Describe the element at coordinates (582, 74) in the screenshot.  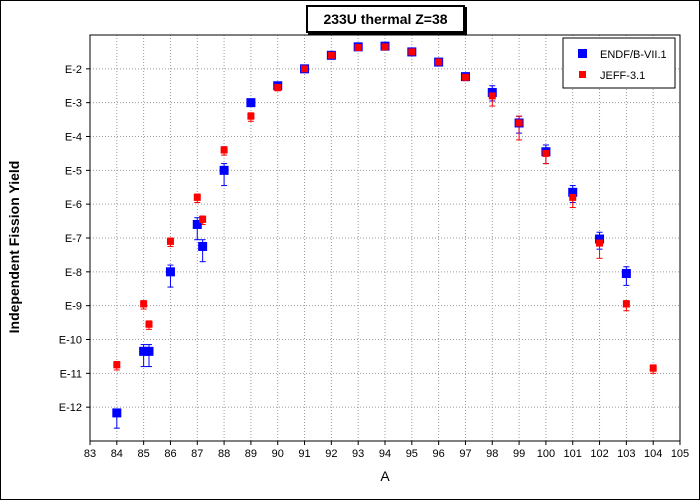
I see `legend-marker-jeff` at that location.